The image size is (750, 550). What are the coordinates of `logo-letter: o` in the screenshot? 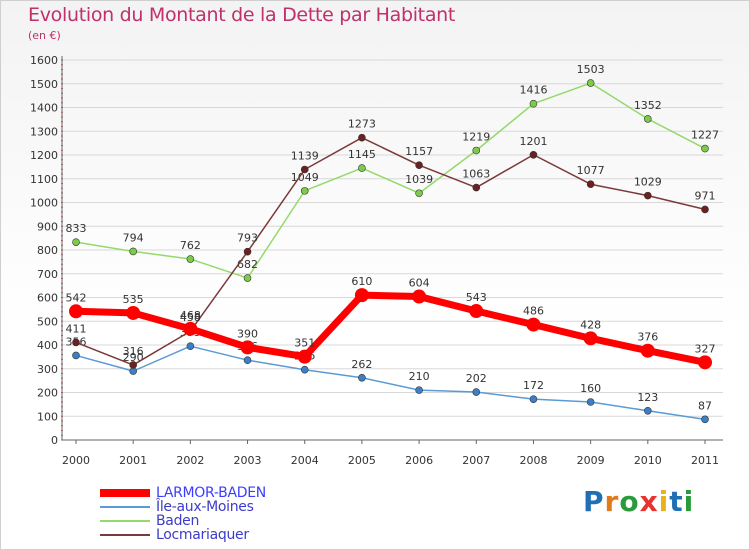 It's located at (629, 501).